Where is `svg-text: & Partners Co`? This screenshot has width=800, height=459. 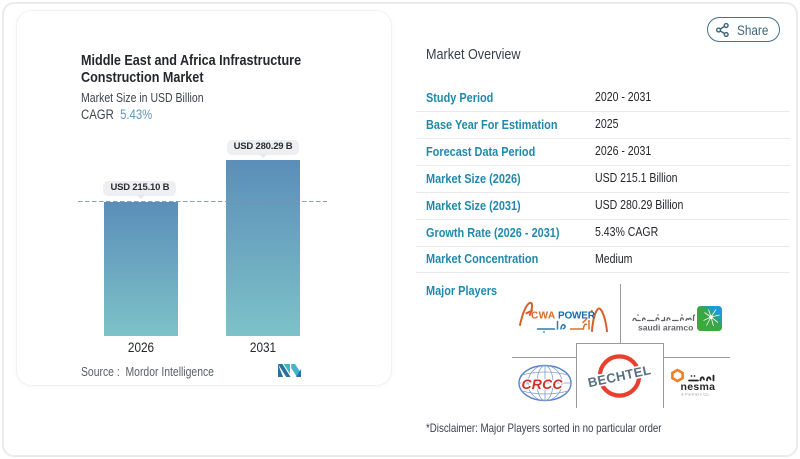
svg-text: & Partners Co is located at coordinates (695, 394).